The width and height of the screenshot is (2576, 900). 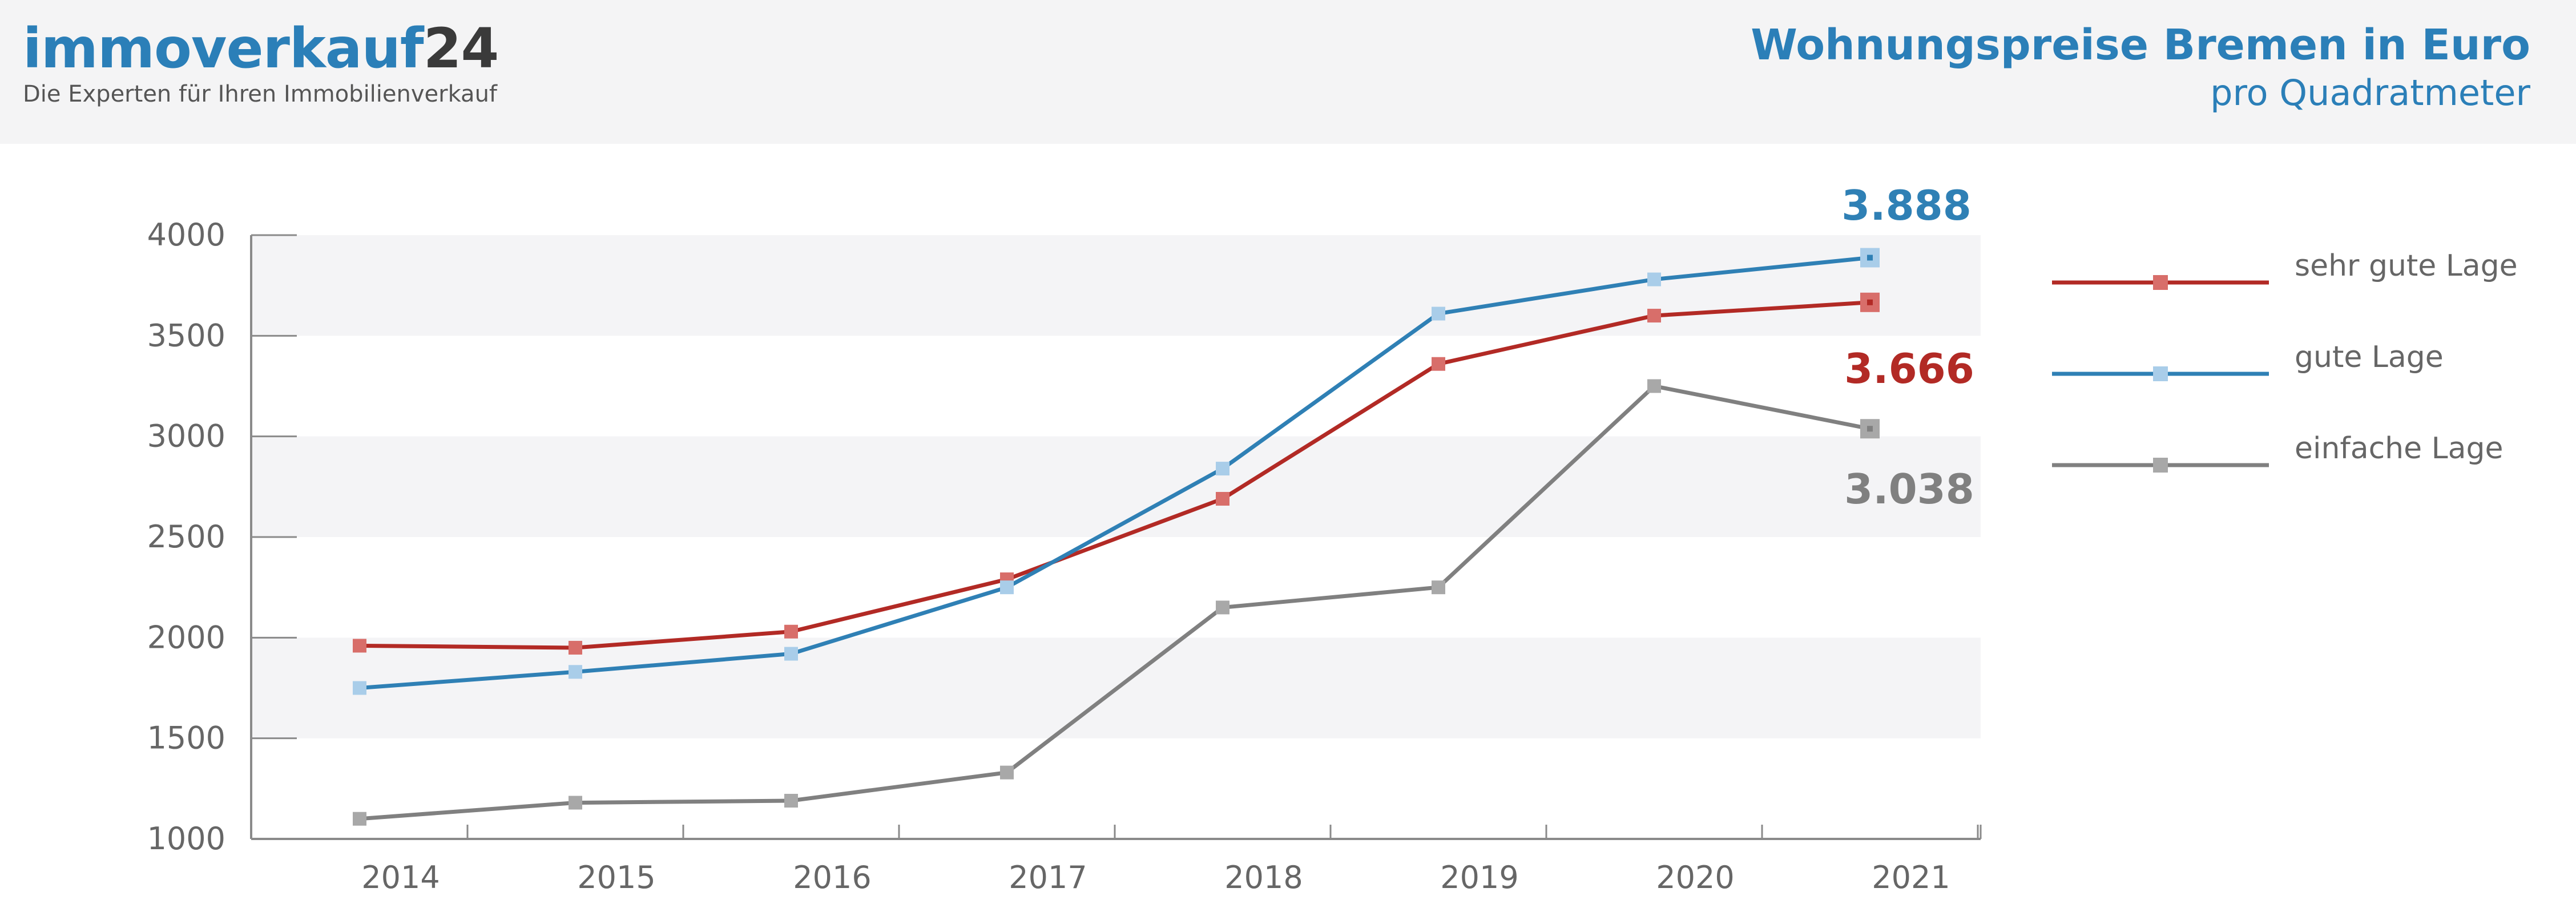 What do you see at coordinates (2370, 357) in the screenshot?
I see `legend-label: gute Lage` at bounding box center [2370, 357].